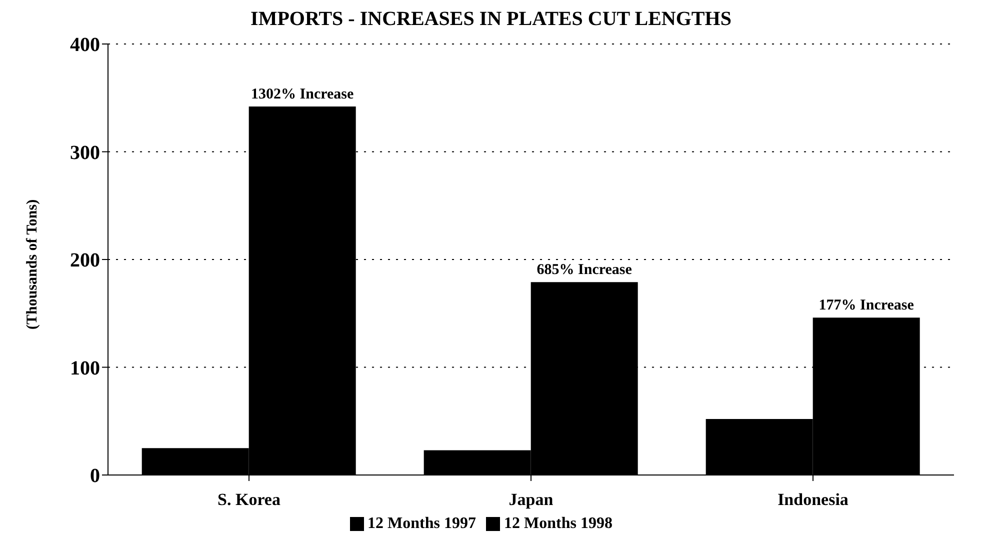 This screenshot has width=982, height=551. I want to click on y-tick-label: 200, so click(85, 261).